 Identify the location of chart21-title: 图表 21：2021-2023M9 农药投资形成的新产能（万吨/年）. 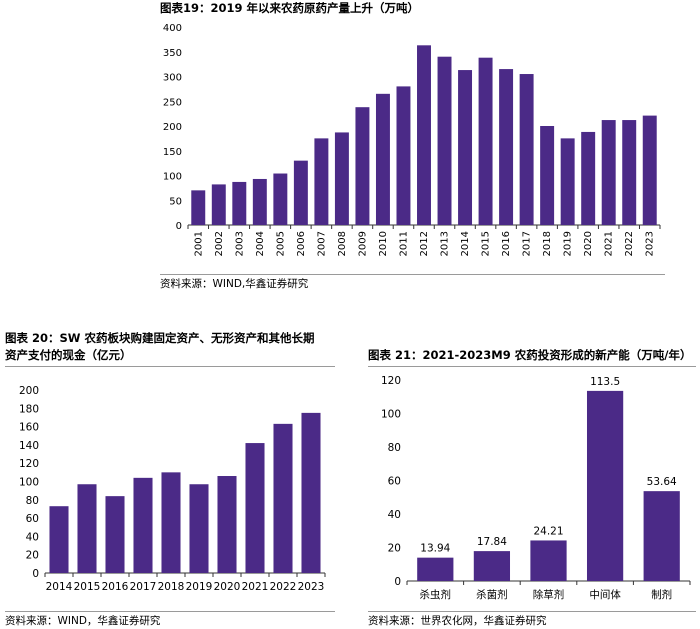
(530, 355).